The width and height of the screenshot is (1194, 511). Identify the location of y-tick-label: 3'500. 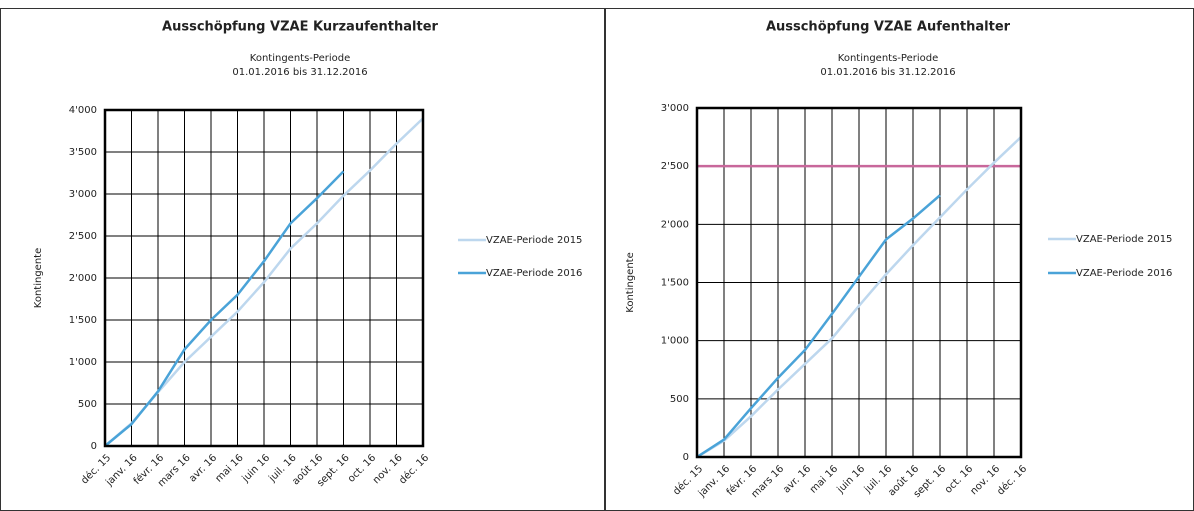
(83, 152).